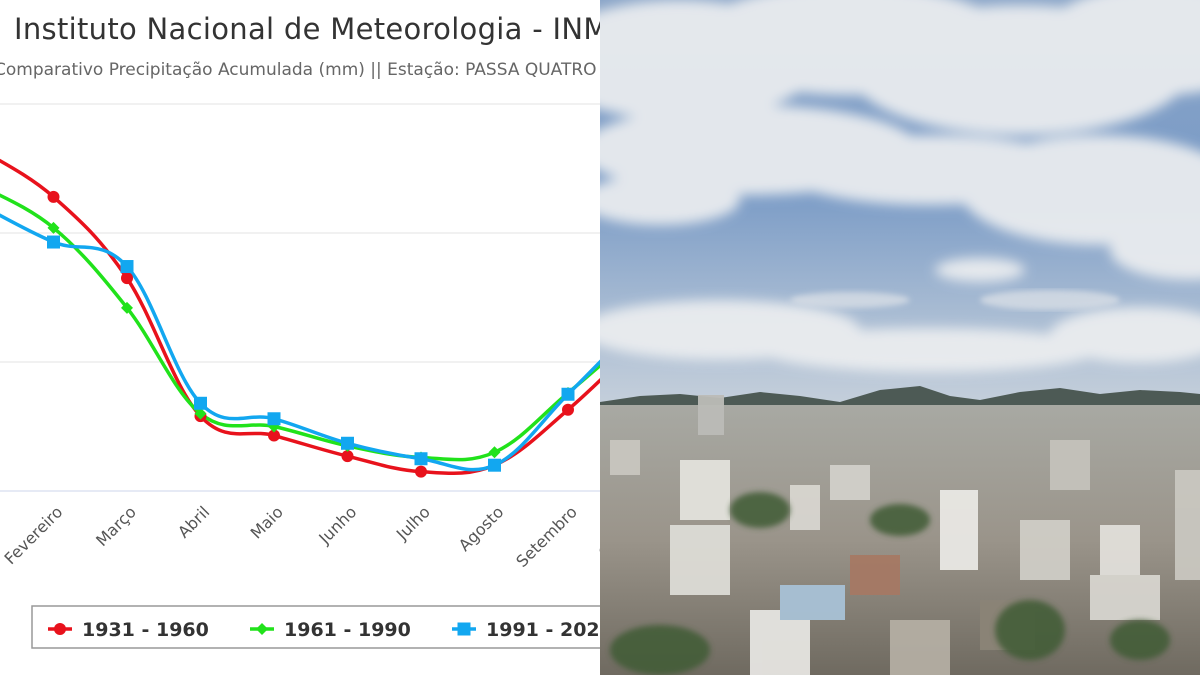 The image size is (1200, 675). Describe the element at coordinates (890, 583) in the screenshot. I see `trees` at that location.